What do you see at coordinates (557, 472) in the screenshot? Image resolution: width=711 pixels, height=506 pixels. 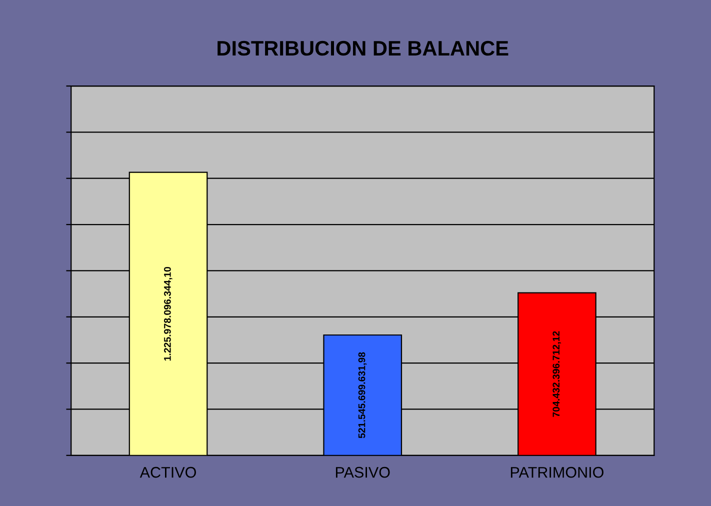 I see `x-tick-label: PATRIMONIO` at bounding box center [557, 472].